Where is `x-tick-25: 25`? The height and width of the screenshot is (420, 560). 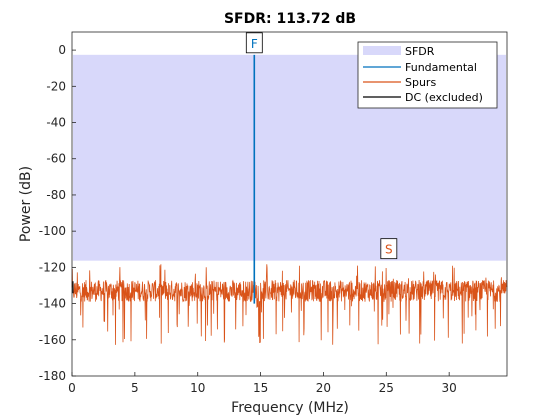
x-tick-25: 25 is located at coordinates (386, 383).